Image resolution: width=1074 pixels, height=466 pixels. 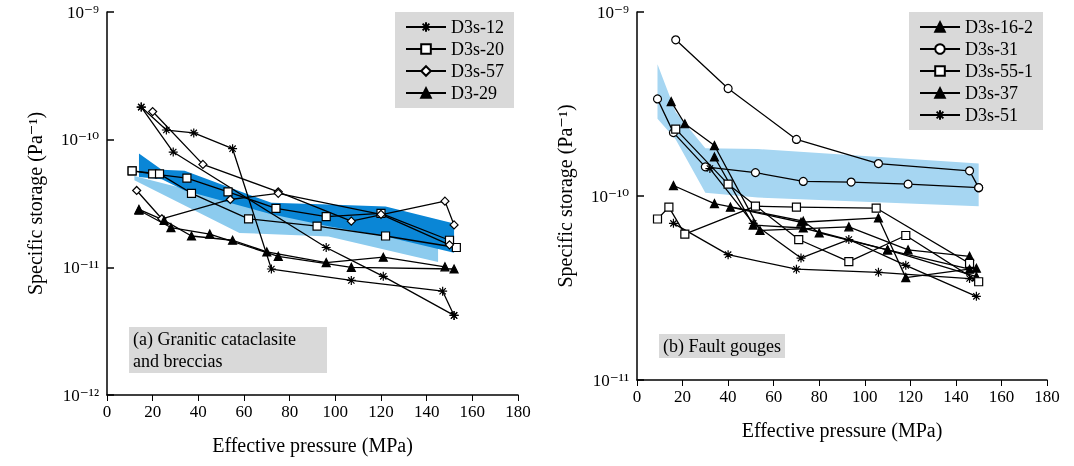 What do you see at coordinates (992, 93) in the screenshot?
I see `legend-label: D3s-37` at bounding box center [992, 93].